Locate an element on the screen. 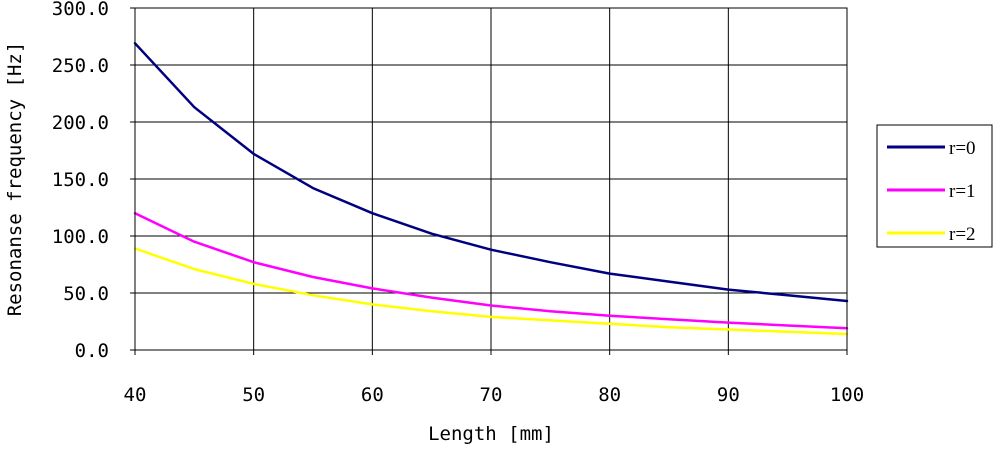  y-tick-label: 300.0 is located at coordinates (80, 10).